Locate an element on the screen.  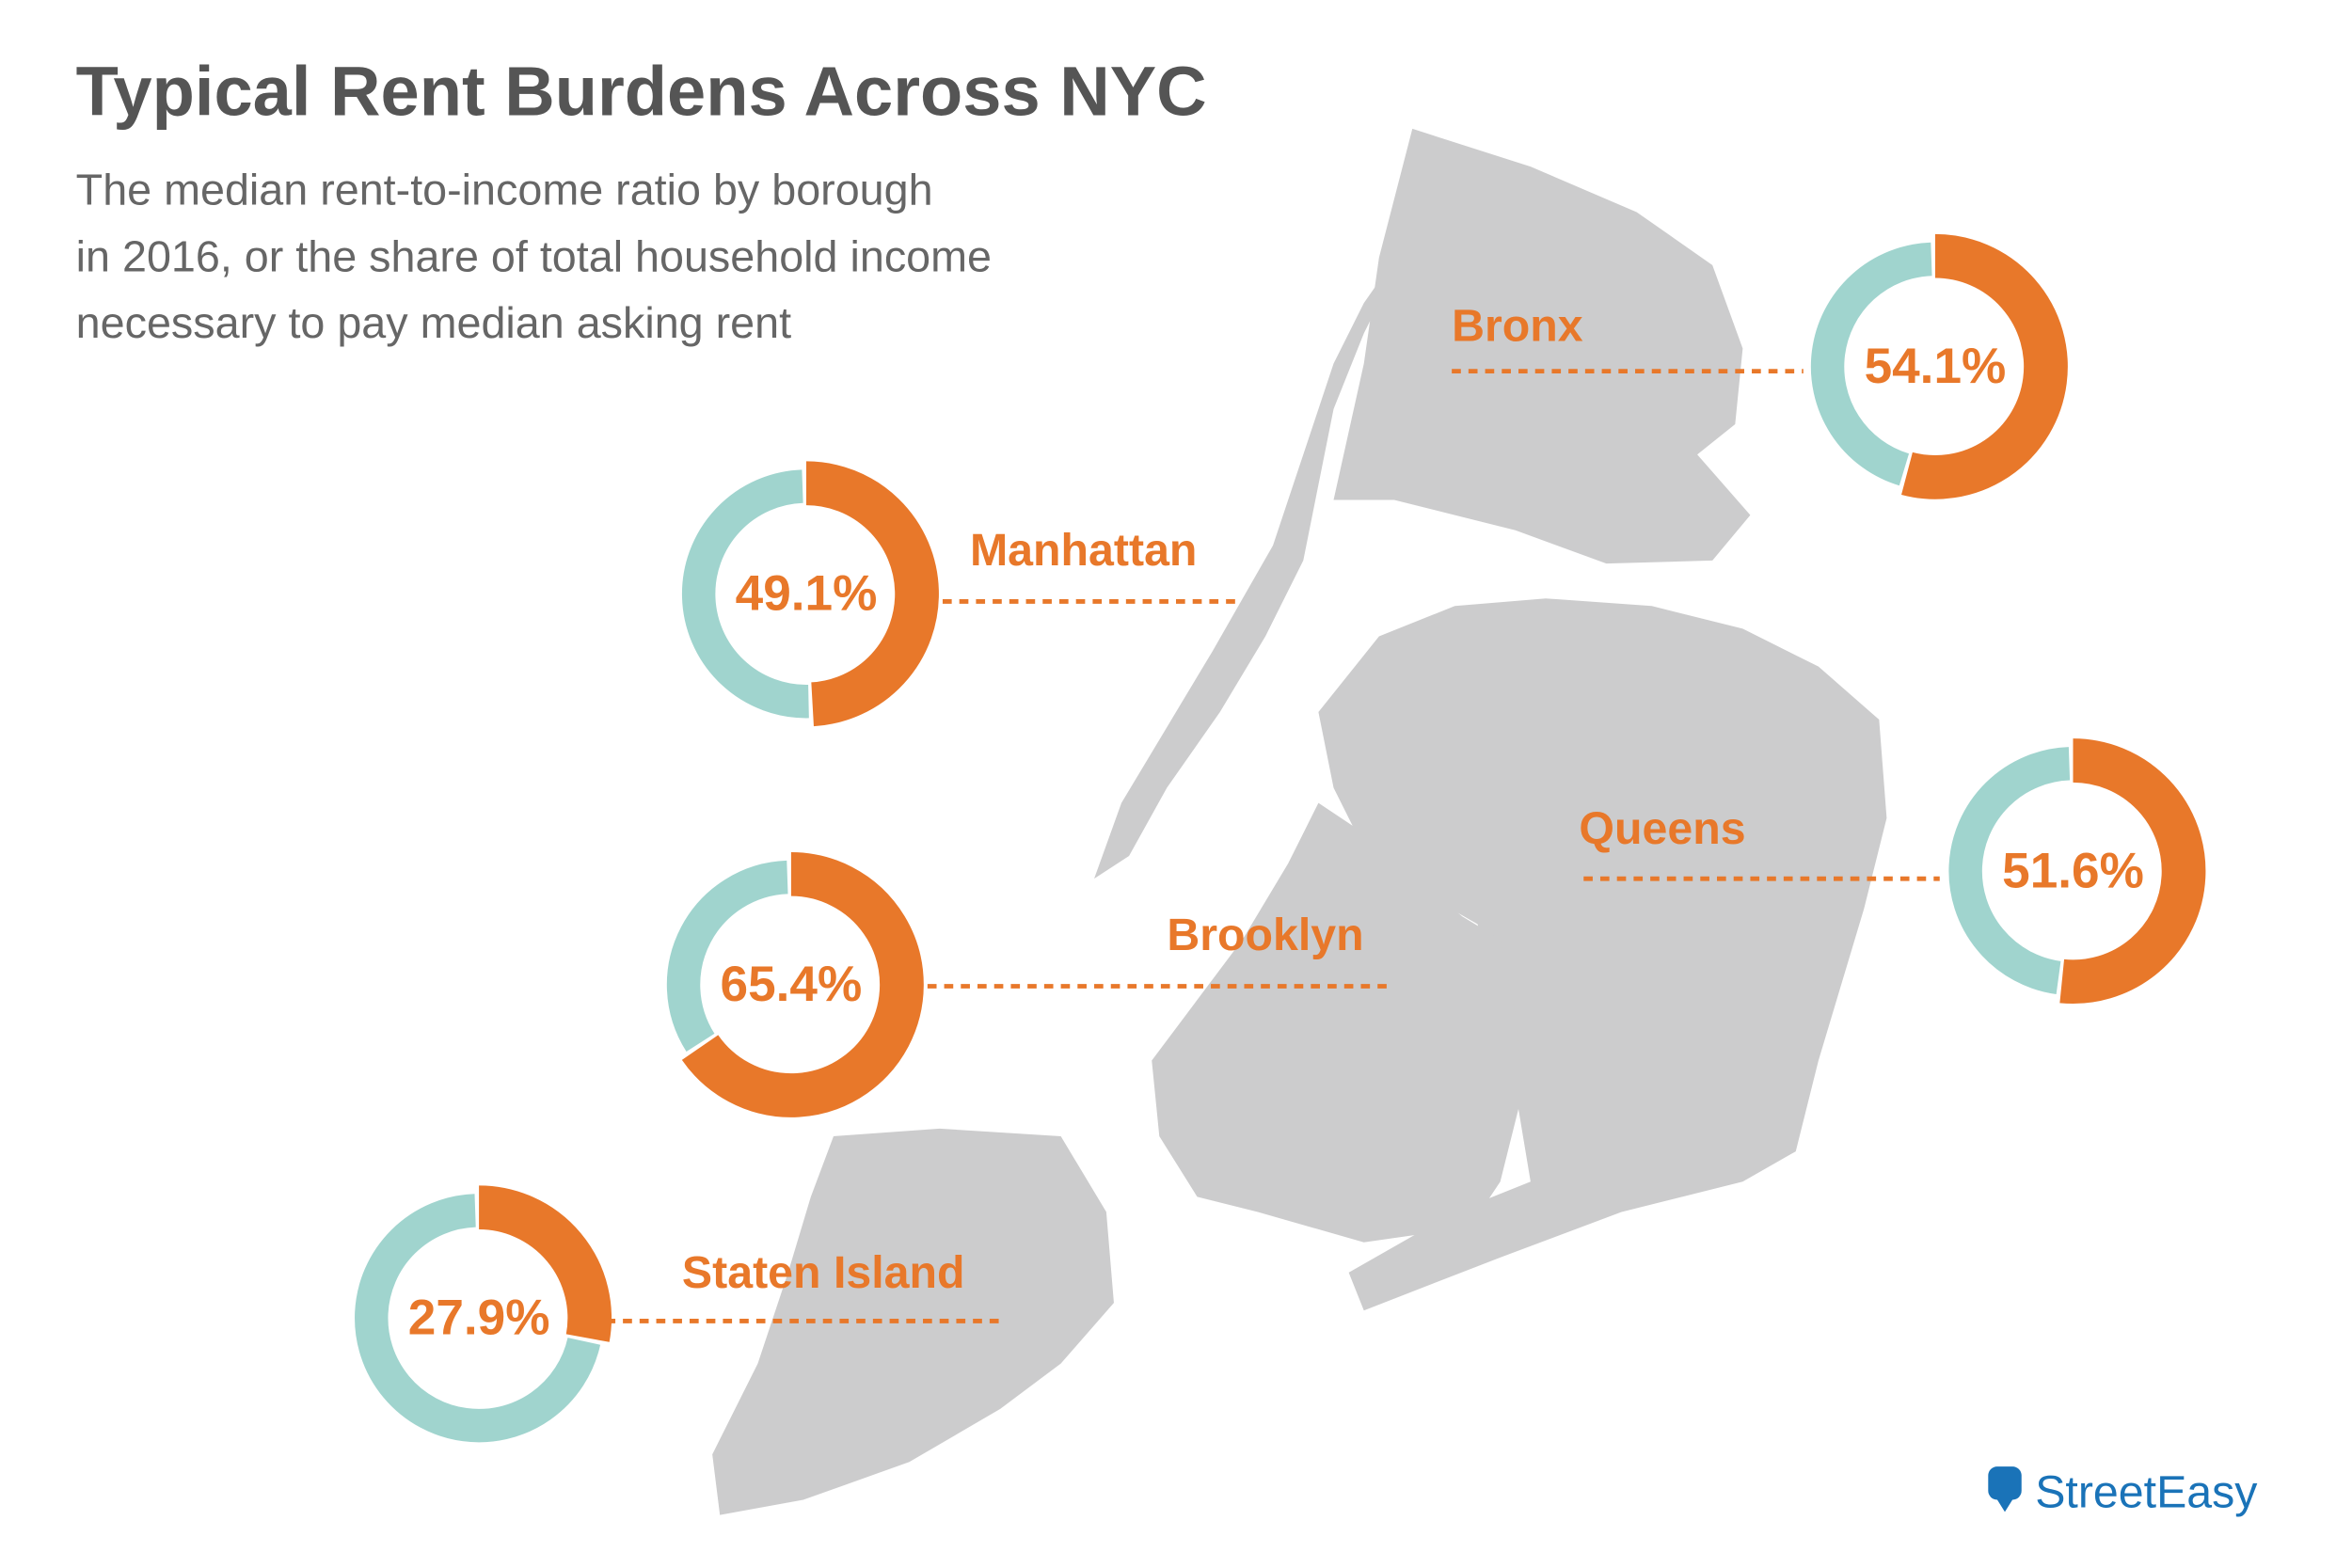
subtitle-line: necessary to pay median asking rent is located at coordinates (433, 322).